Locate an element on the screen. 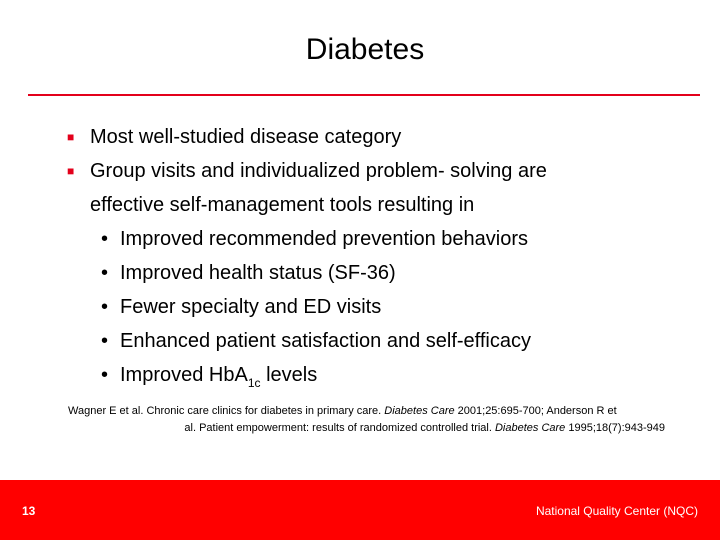  bullet-1: ■ Most well-studied disease category is located at coordinates (374, 137).